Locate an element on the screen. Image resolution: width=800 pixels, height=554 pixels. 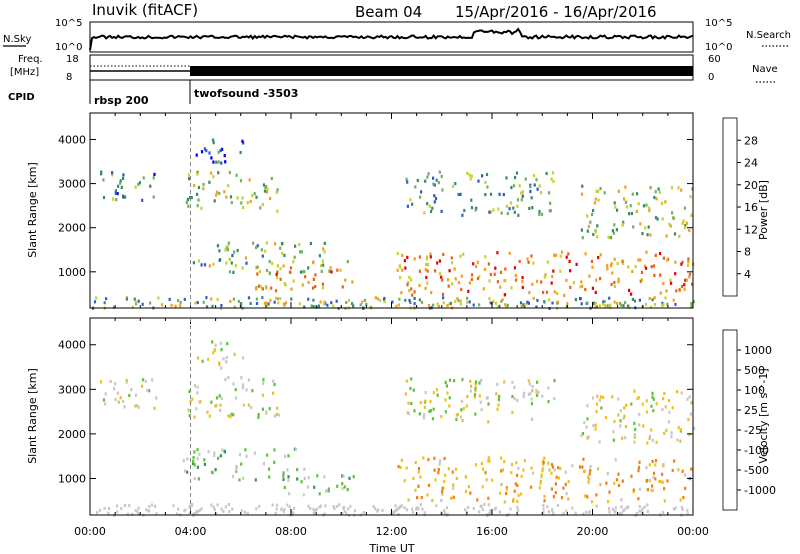
freq-tick-bottom: 8 is located at coordinates (69, 77).